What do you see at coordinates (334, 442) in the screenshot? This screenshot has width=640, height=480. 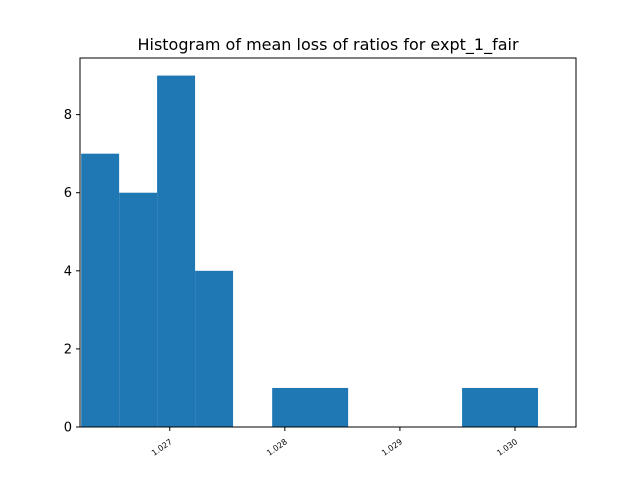 I see `x-axis-ticks: 1.027 1.028 1.029 1.030` at bounding box center [334, 442].